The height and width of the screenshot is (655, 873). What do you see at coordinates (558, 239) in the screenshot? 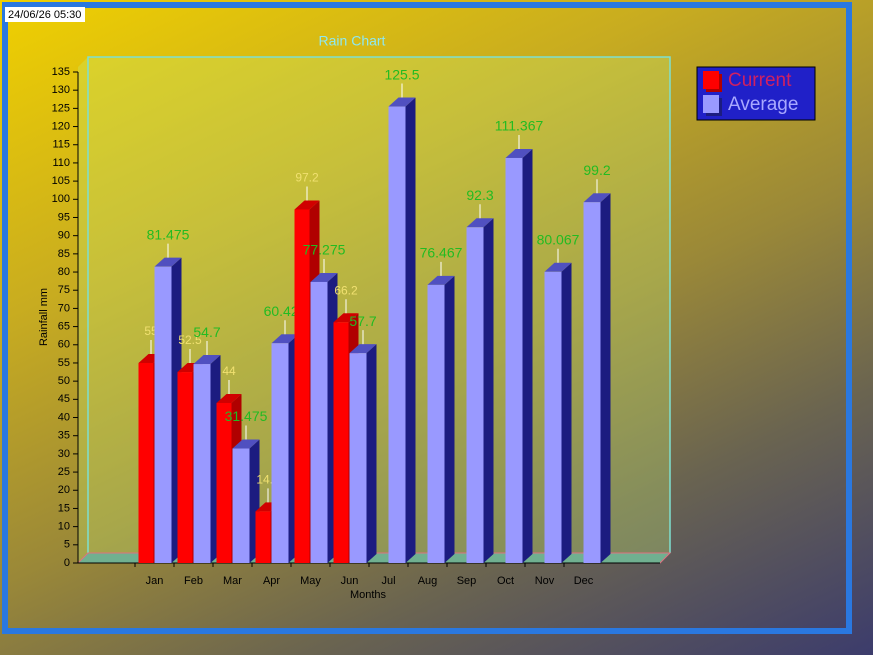
I see `value-label: 80.067` at bounding box center [558, 239].